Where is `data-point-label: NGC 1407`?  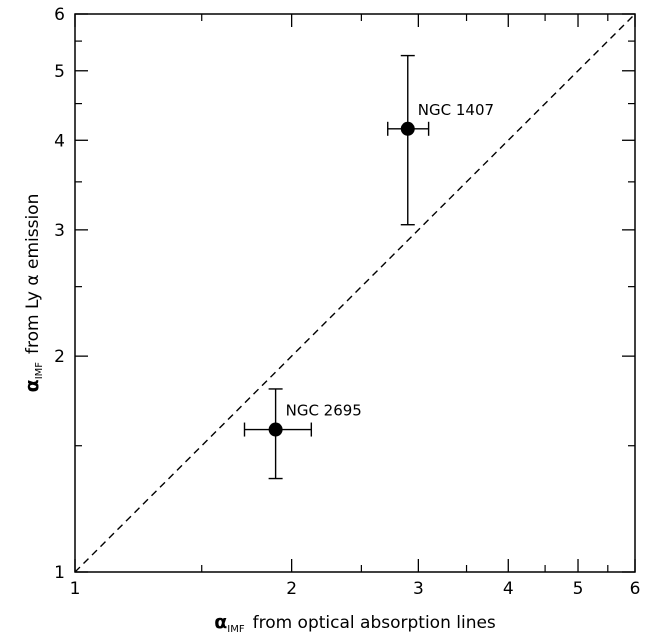
data-point-label: NGC 1407 is located at coordinates (456, 110).